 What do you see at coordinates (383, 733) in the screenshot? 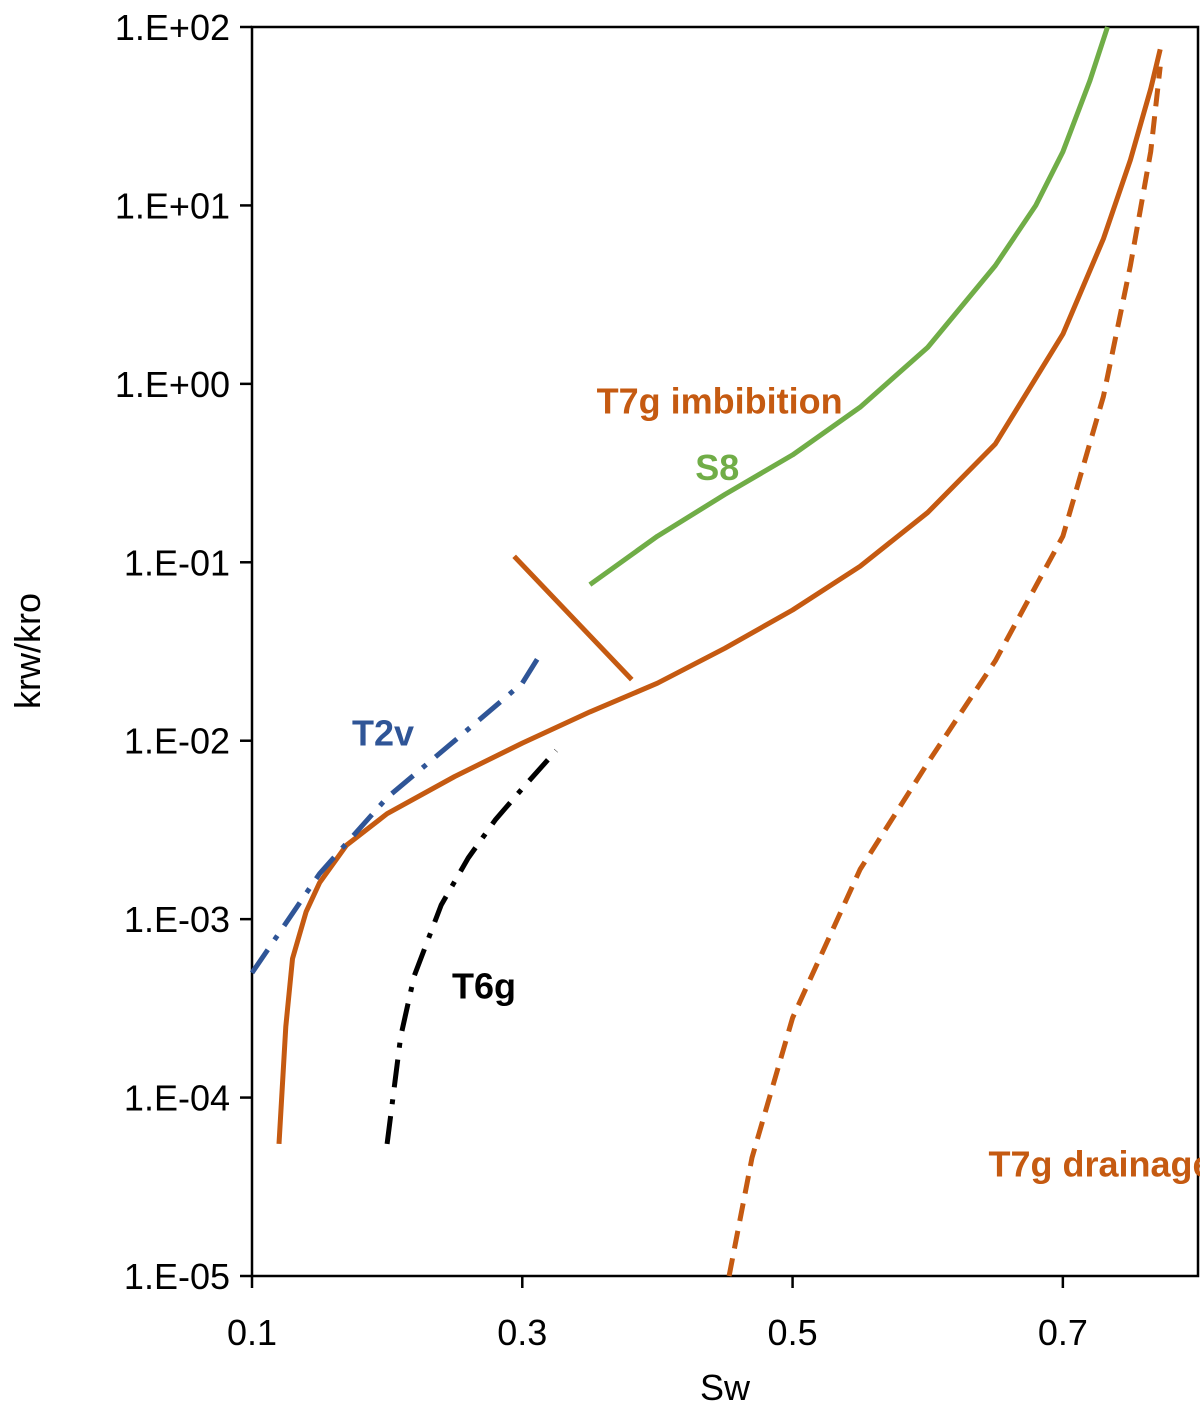
I see `label-t2v: T2v` at bounding box center [383, 733].